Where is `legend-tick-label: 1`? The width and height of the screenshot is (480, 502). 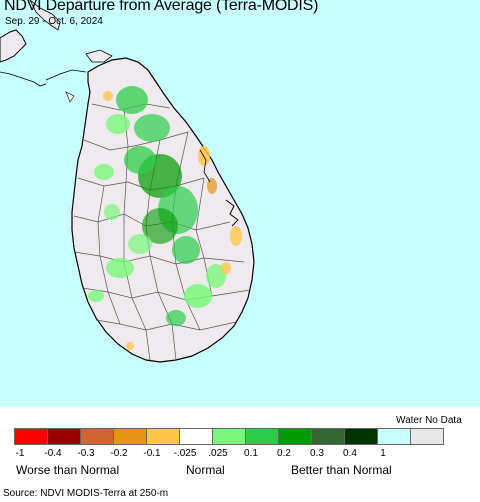 legend-tick-label: 1 is located at coordinates (383, 453).